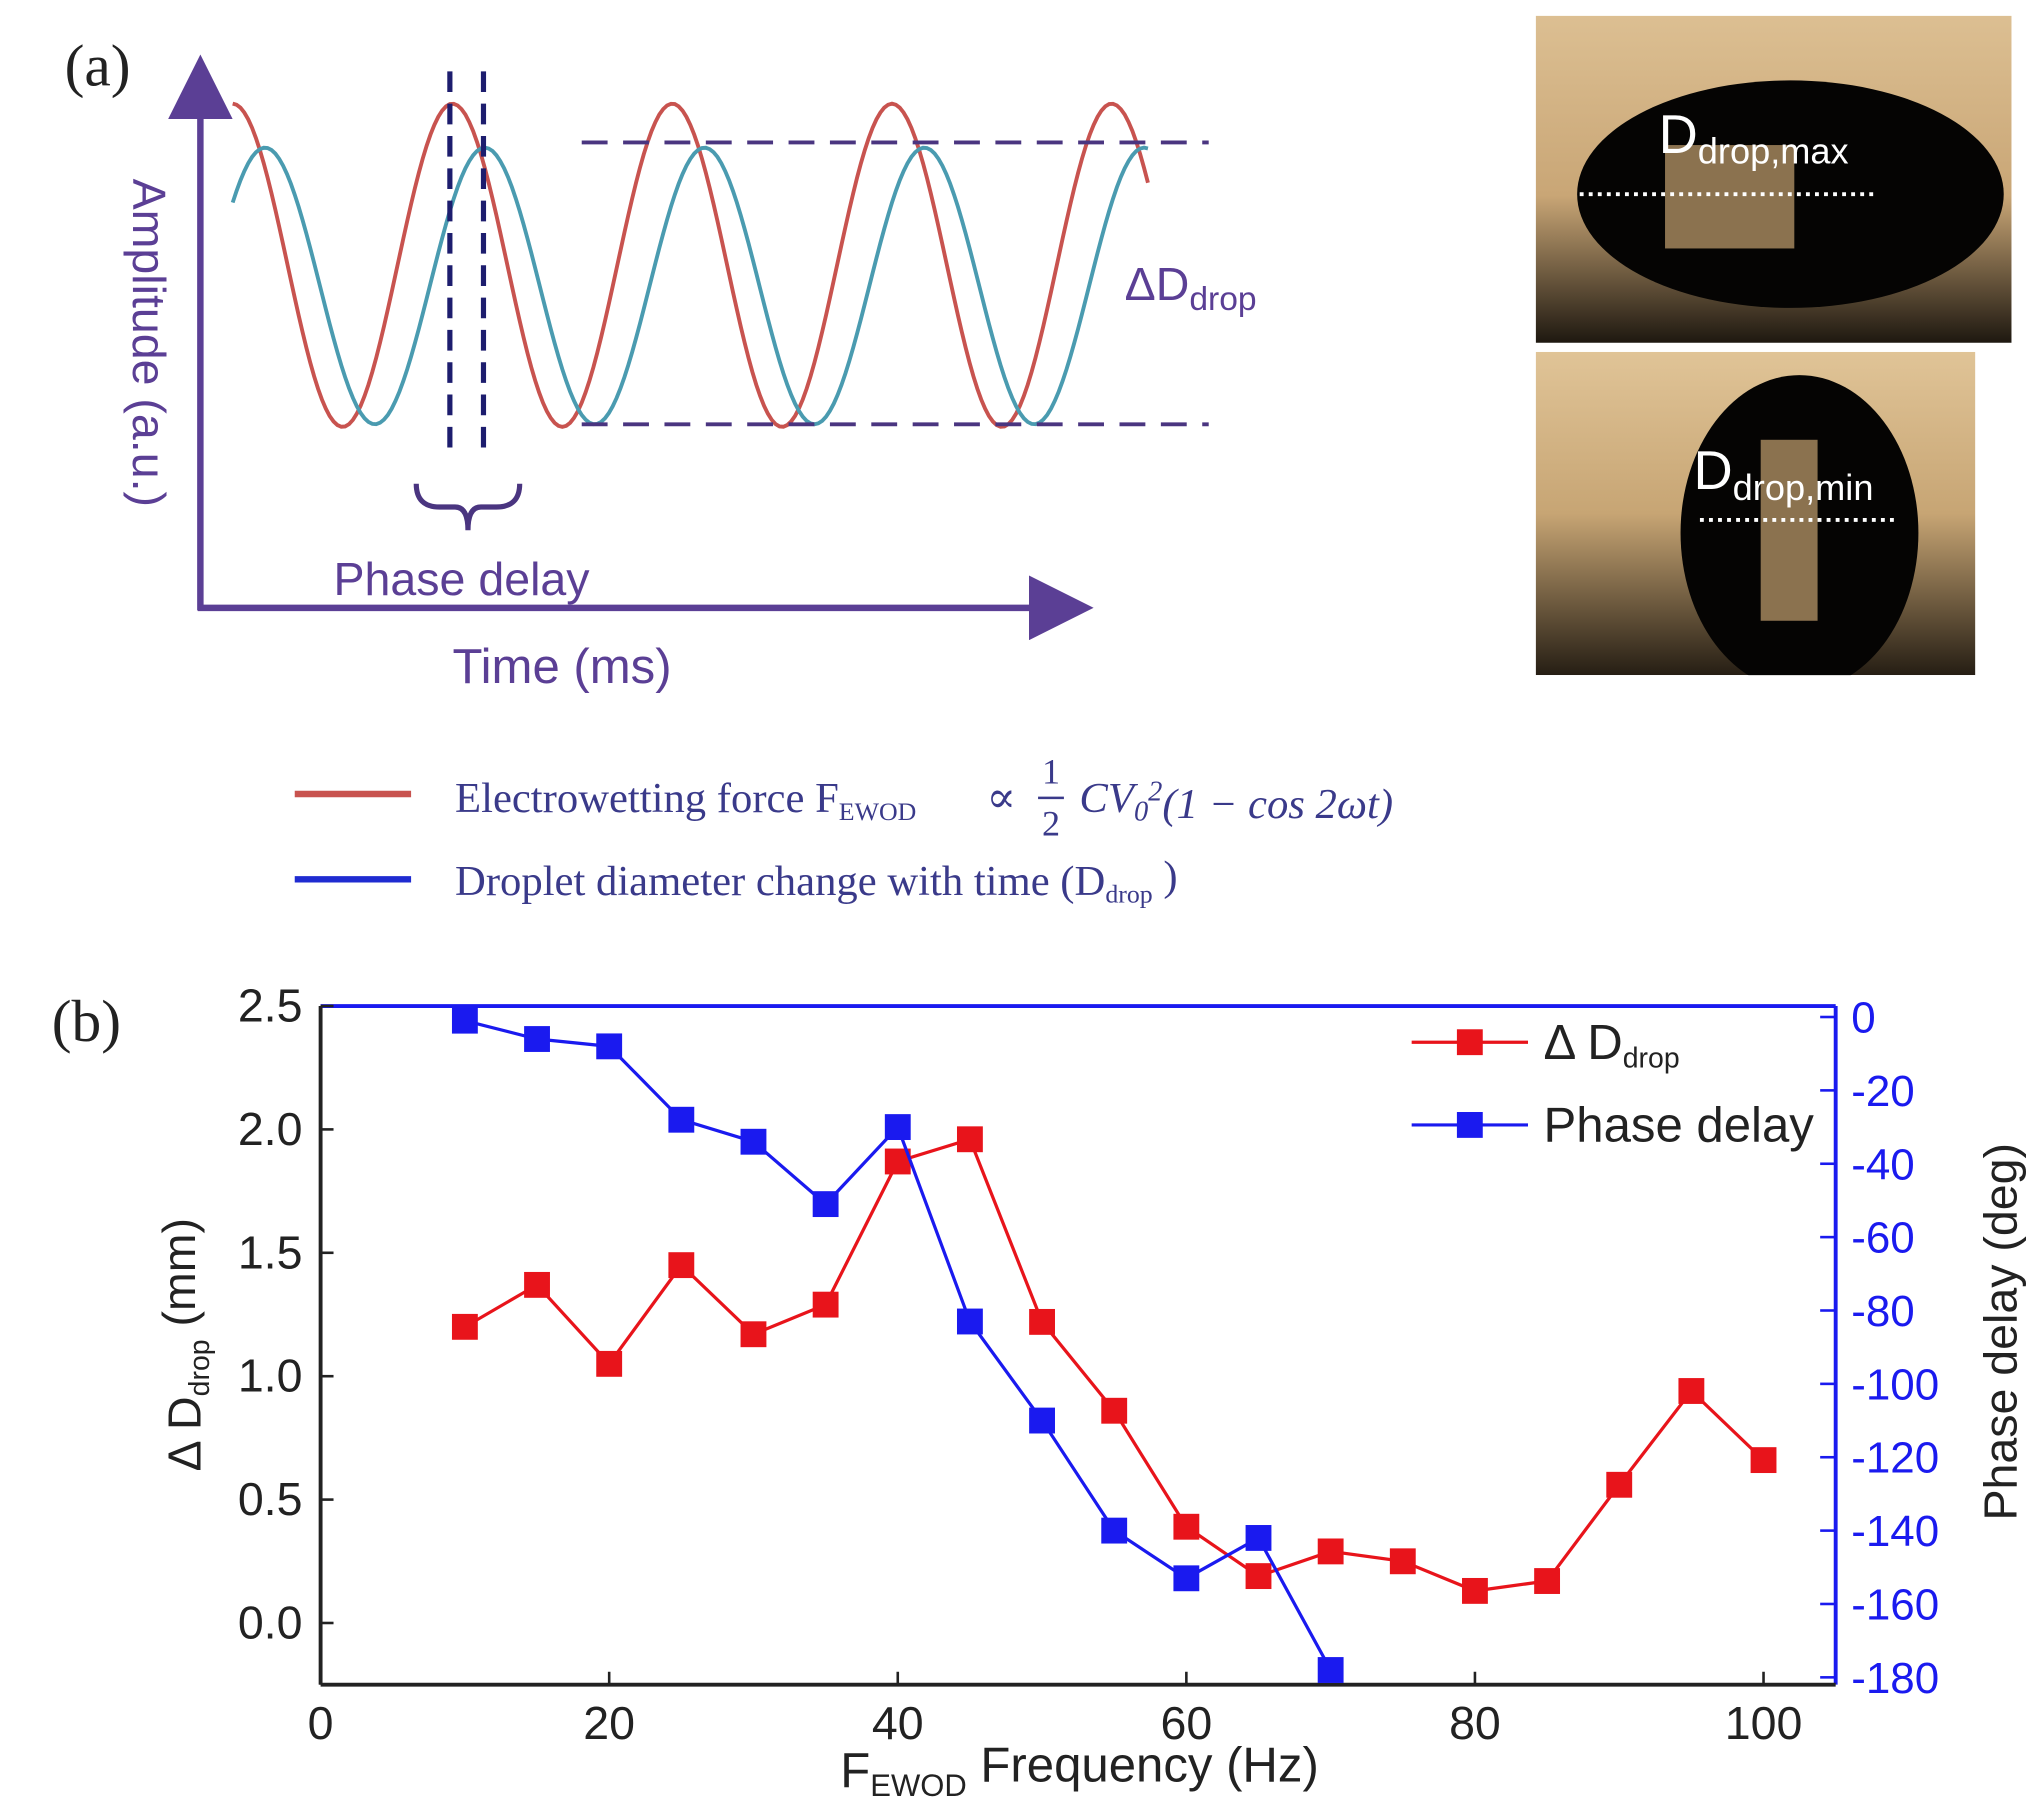 The image size is (2027, 1800). Describe the element at coordinates (270, 1129) in the screenshot. I see `y-tick-label: 2.0` at that location.